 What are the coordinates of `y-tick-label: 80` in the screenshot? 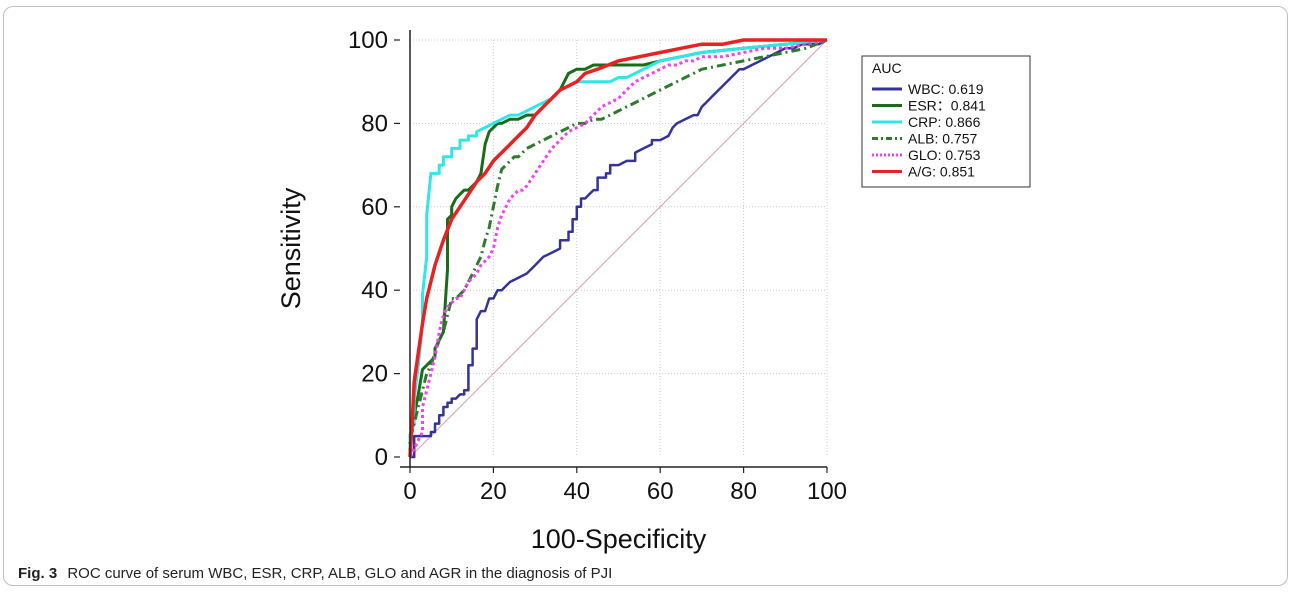 It's located at (374, 123).